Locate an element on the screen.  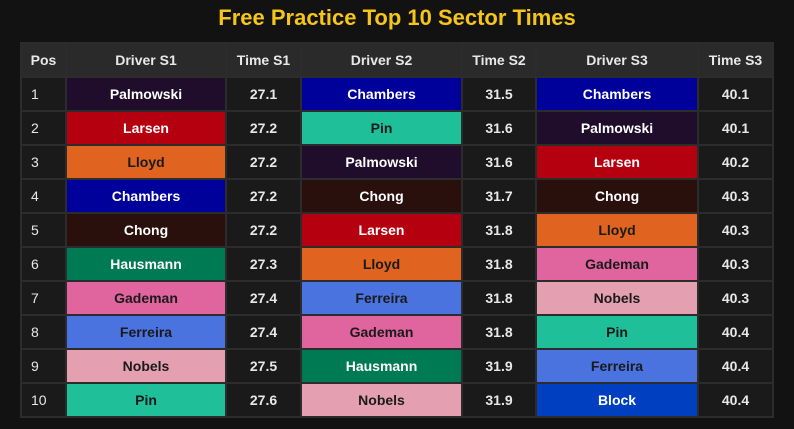
table-row: 2 Larsen 27.2 Pin 31.6 Palmowski 40.1 is located at coordinates (397, 128).